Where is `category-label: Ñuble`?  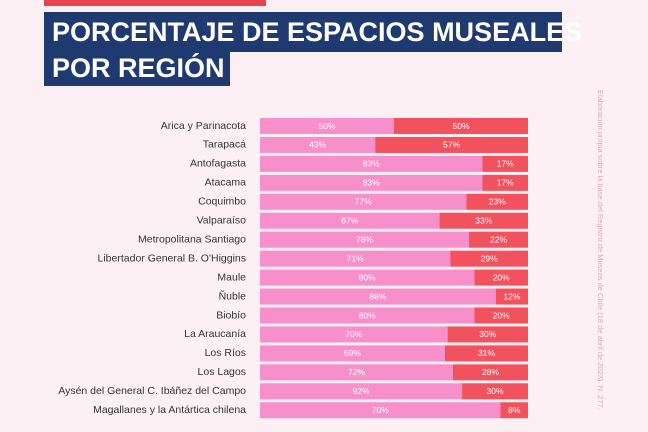
category-label: Ñuble is located at coordinates (233, 295).